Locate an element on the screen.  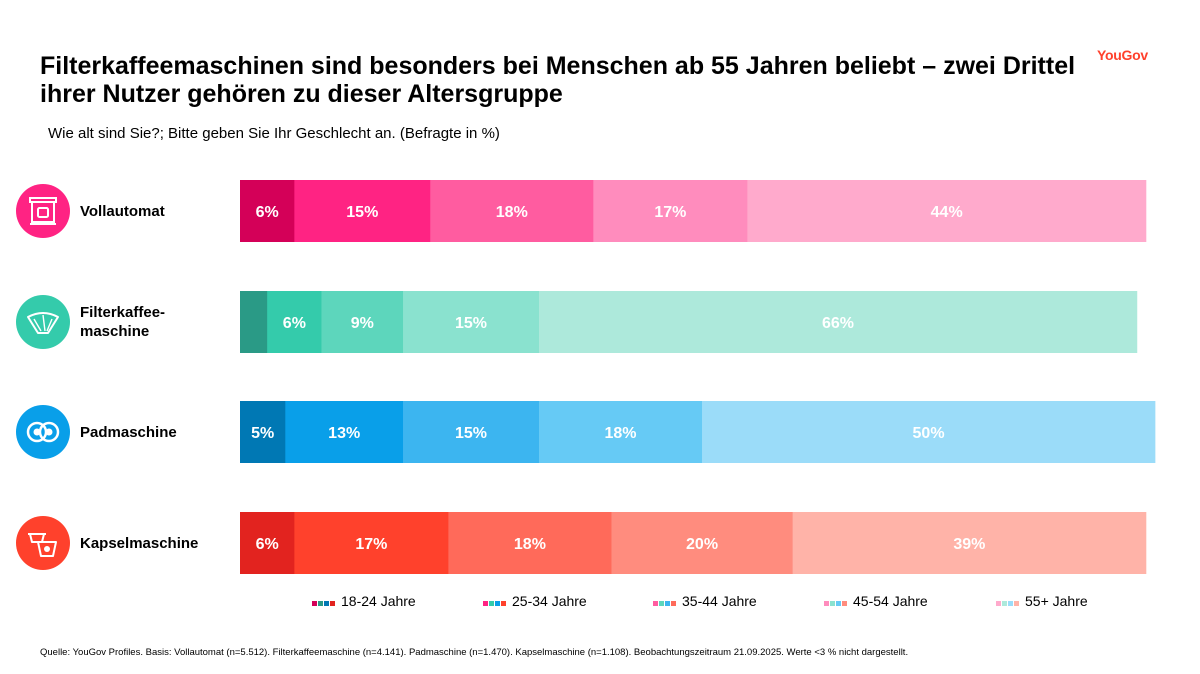
data-label: 13% is located at coordinates (344, 433).